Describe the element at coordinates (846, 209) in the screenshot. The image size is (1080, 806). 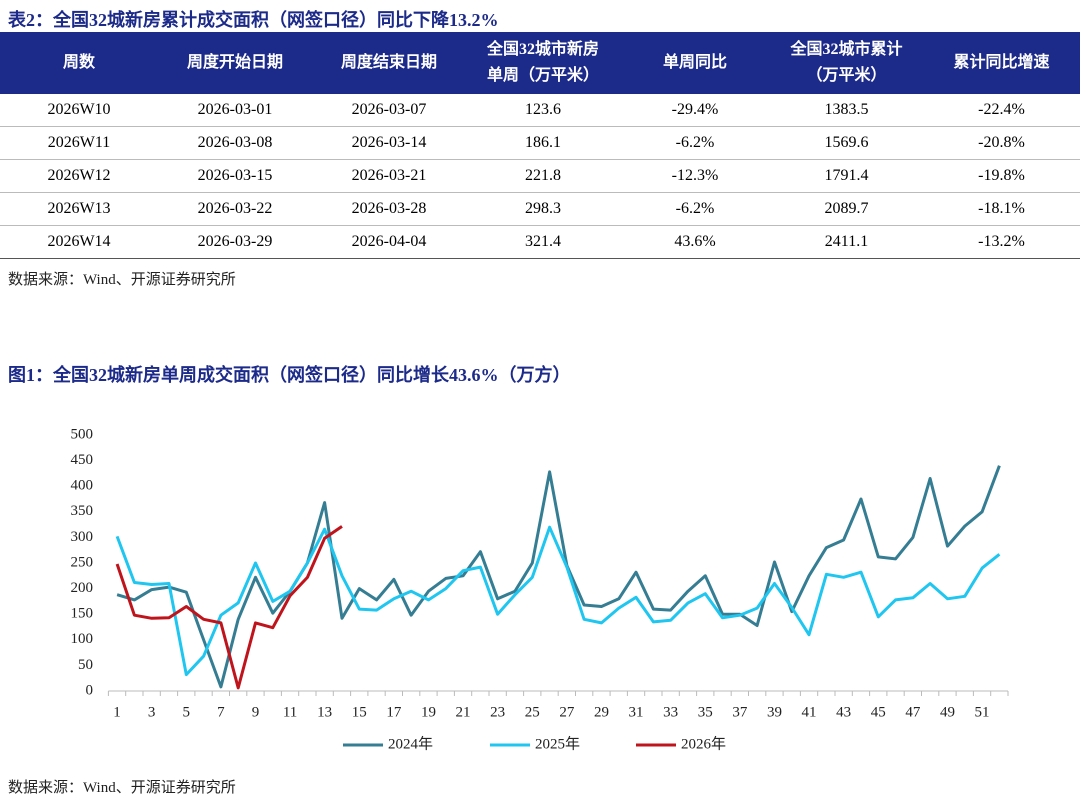
I see `table-cell: 2089.7` at that location.